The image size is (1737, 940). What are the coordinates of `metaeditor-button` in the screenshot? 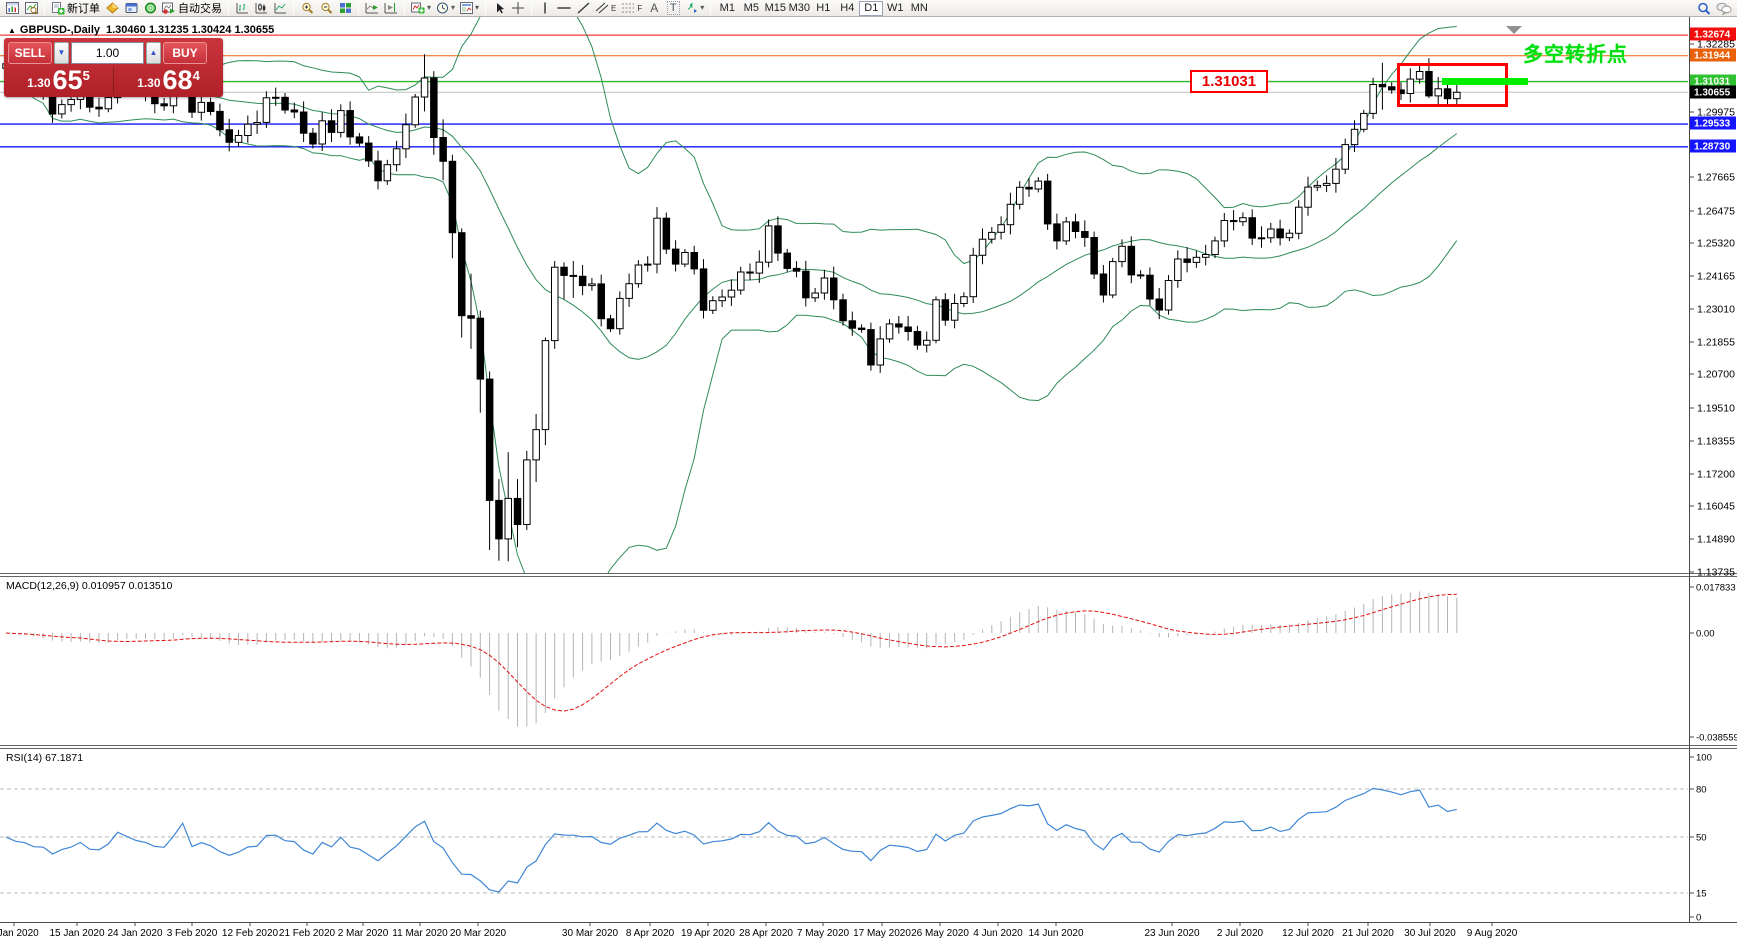 It's located at (112, 8).